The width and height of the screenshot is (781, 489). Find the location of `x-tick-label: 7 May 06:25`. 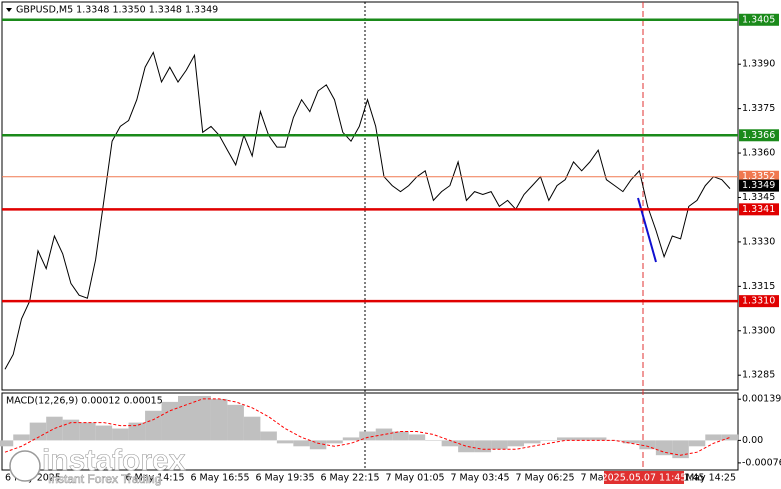

x-tick-label: 7 May 06:25 is located at coordinates (544, 478).